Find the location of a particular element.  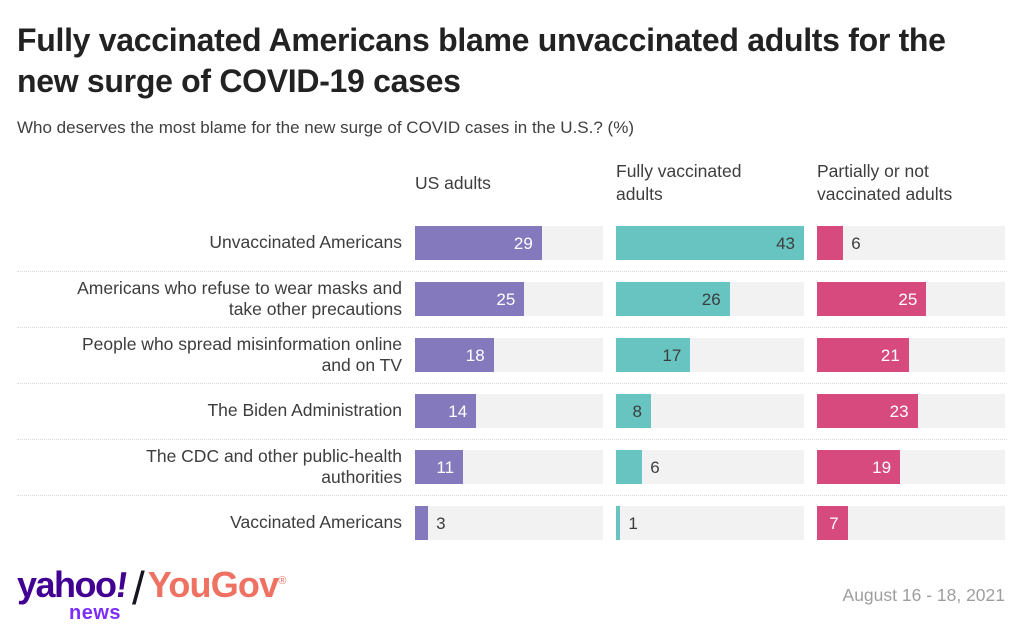

value-label: 7 is located at coordinates (834, 523).